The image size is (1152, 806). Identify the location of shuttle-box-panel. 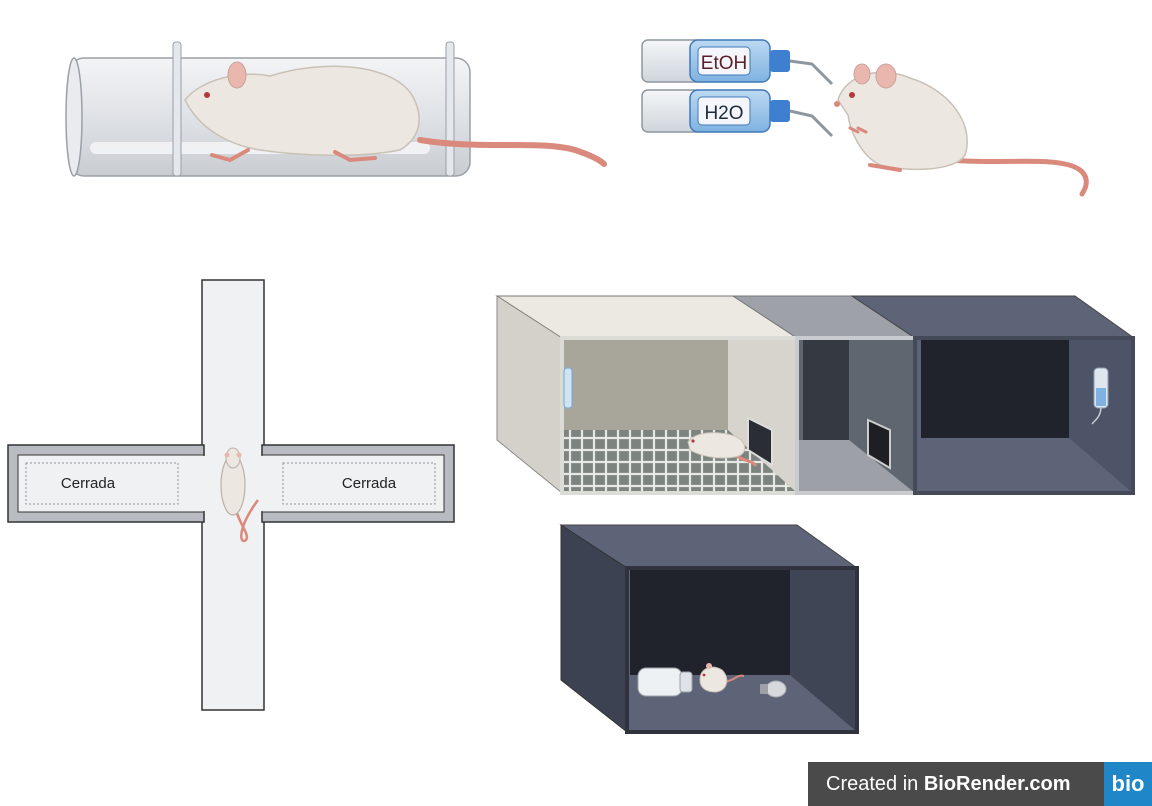
(815, 395).